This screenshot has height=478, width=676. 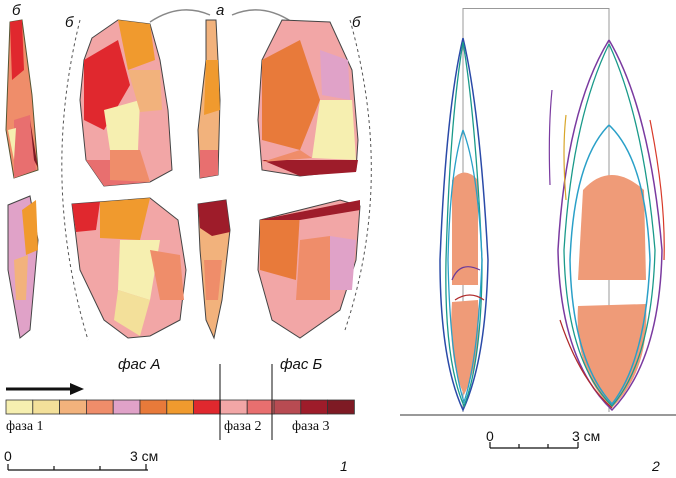 I want to click on scale2-end: 3 см, so click(x=586, y=436).